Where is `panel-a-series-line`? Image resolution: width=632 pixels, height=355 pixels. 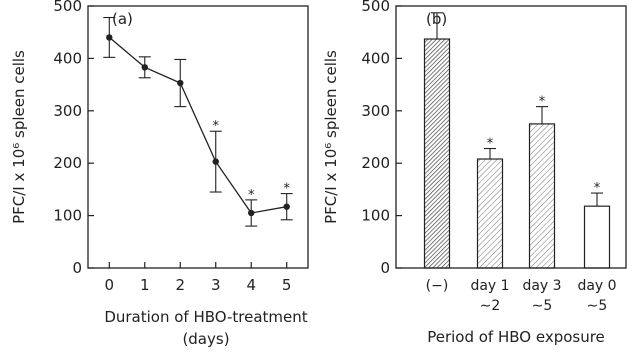 panel-a-series-line is located at coordinates (197, 125).